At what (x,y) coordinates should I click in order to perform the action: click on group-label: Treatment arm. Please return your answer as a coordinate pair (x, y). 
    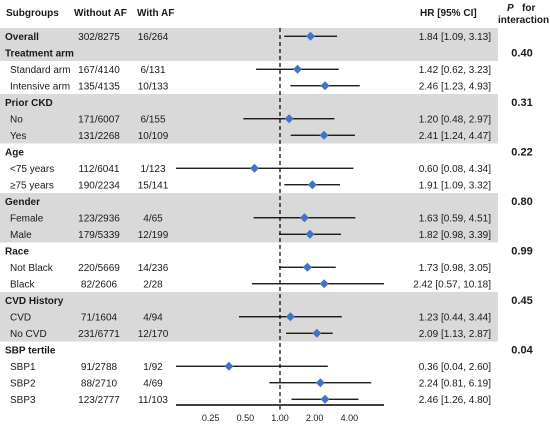
    Looking at the image, I should click on (39, 53).